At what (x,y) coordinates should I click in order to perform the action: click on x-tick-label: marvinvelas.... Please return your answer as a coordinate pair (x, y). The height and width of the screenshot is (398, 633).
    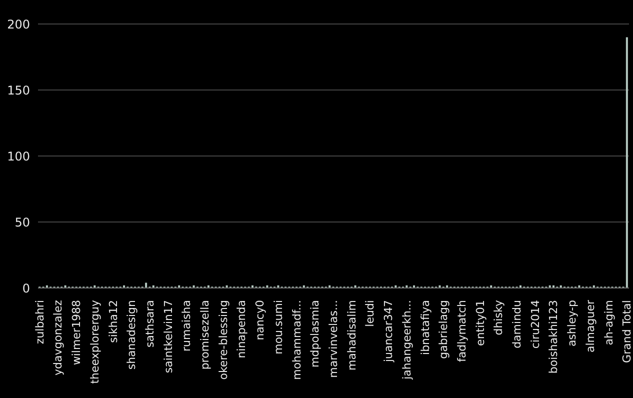
    Looking at the image, I should click on (333, 339).